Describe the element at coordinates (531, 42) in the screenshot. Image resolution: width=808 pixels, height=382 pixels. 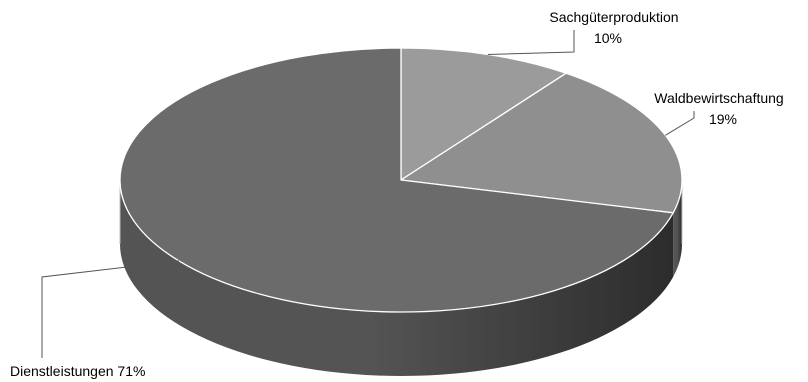
I see `leader-line-sachgueterproduktion` at that location.